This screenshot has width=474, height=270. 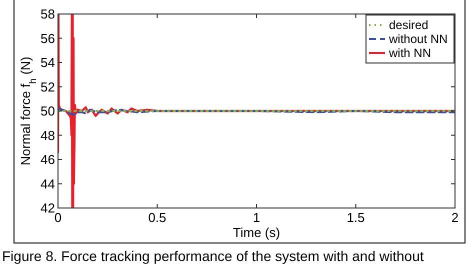 I want to click on x-axis-title: Time (s), so click(x=256, y=232).